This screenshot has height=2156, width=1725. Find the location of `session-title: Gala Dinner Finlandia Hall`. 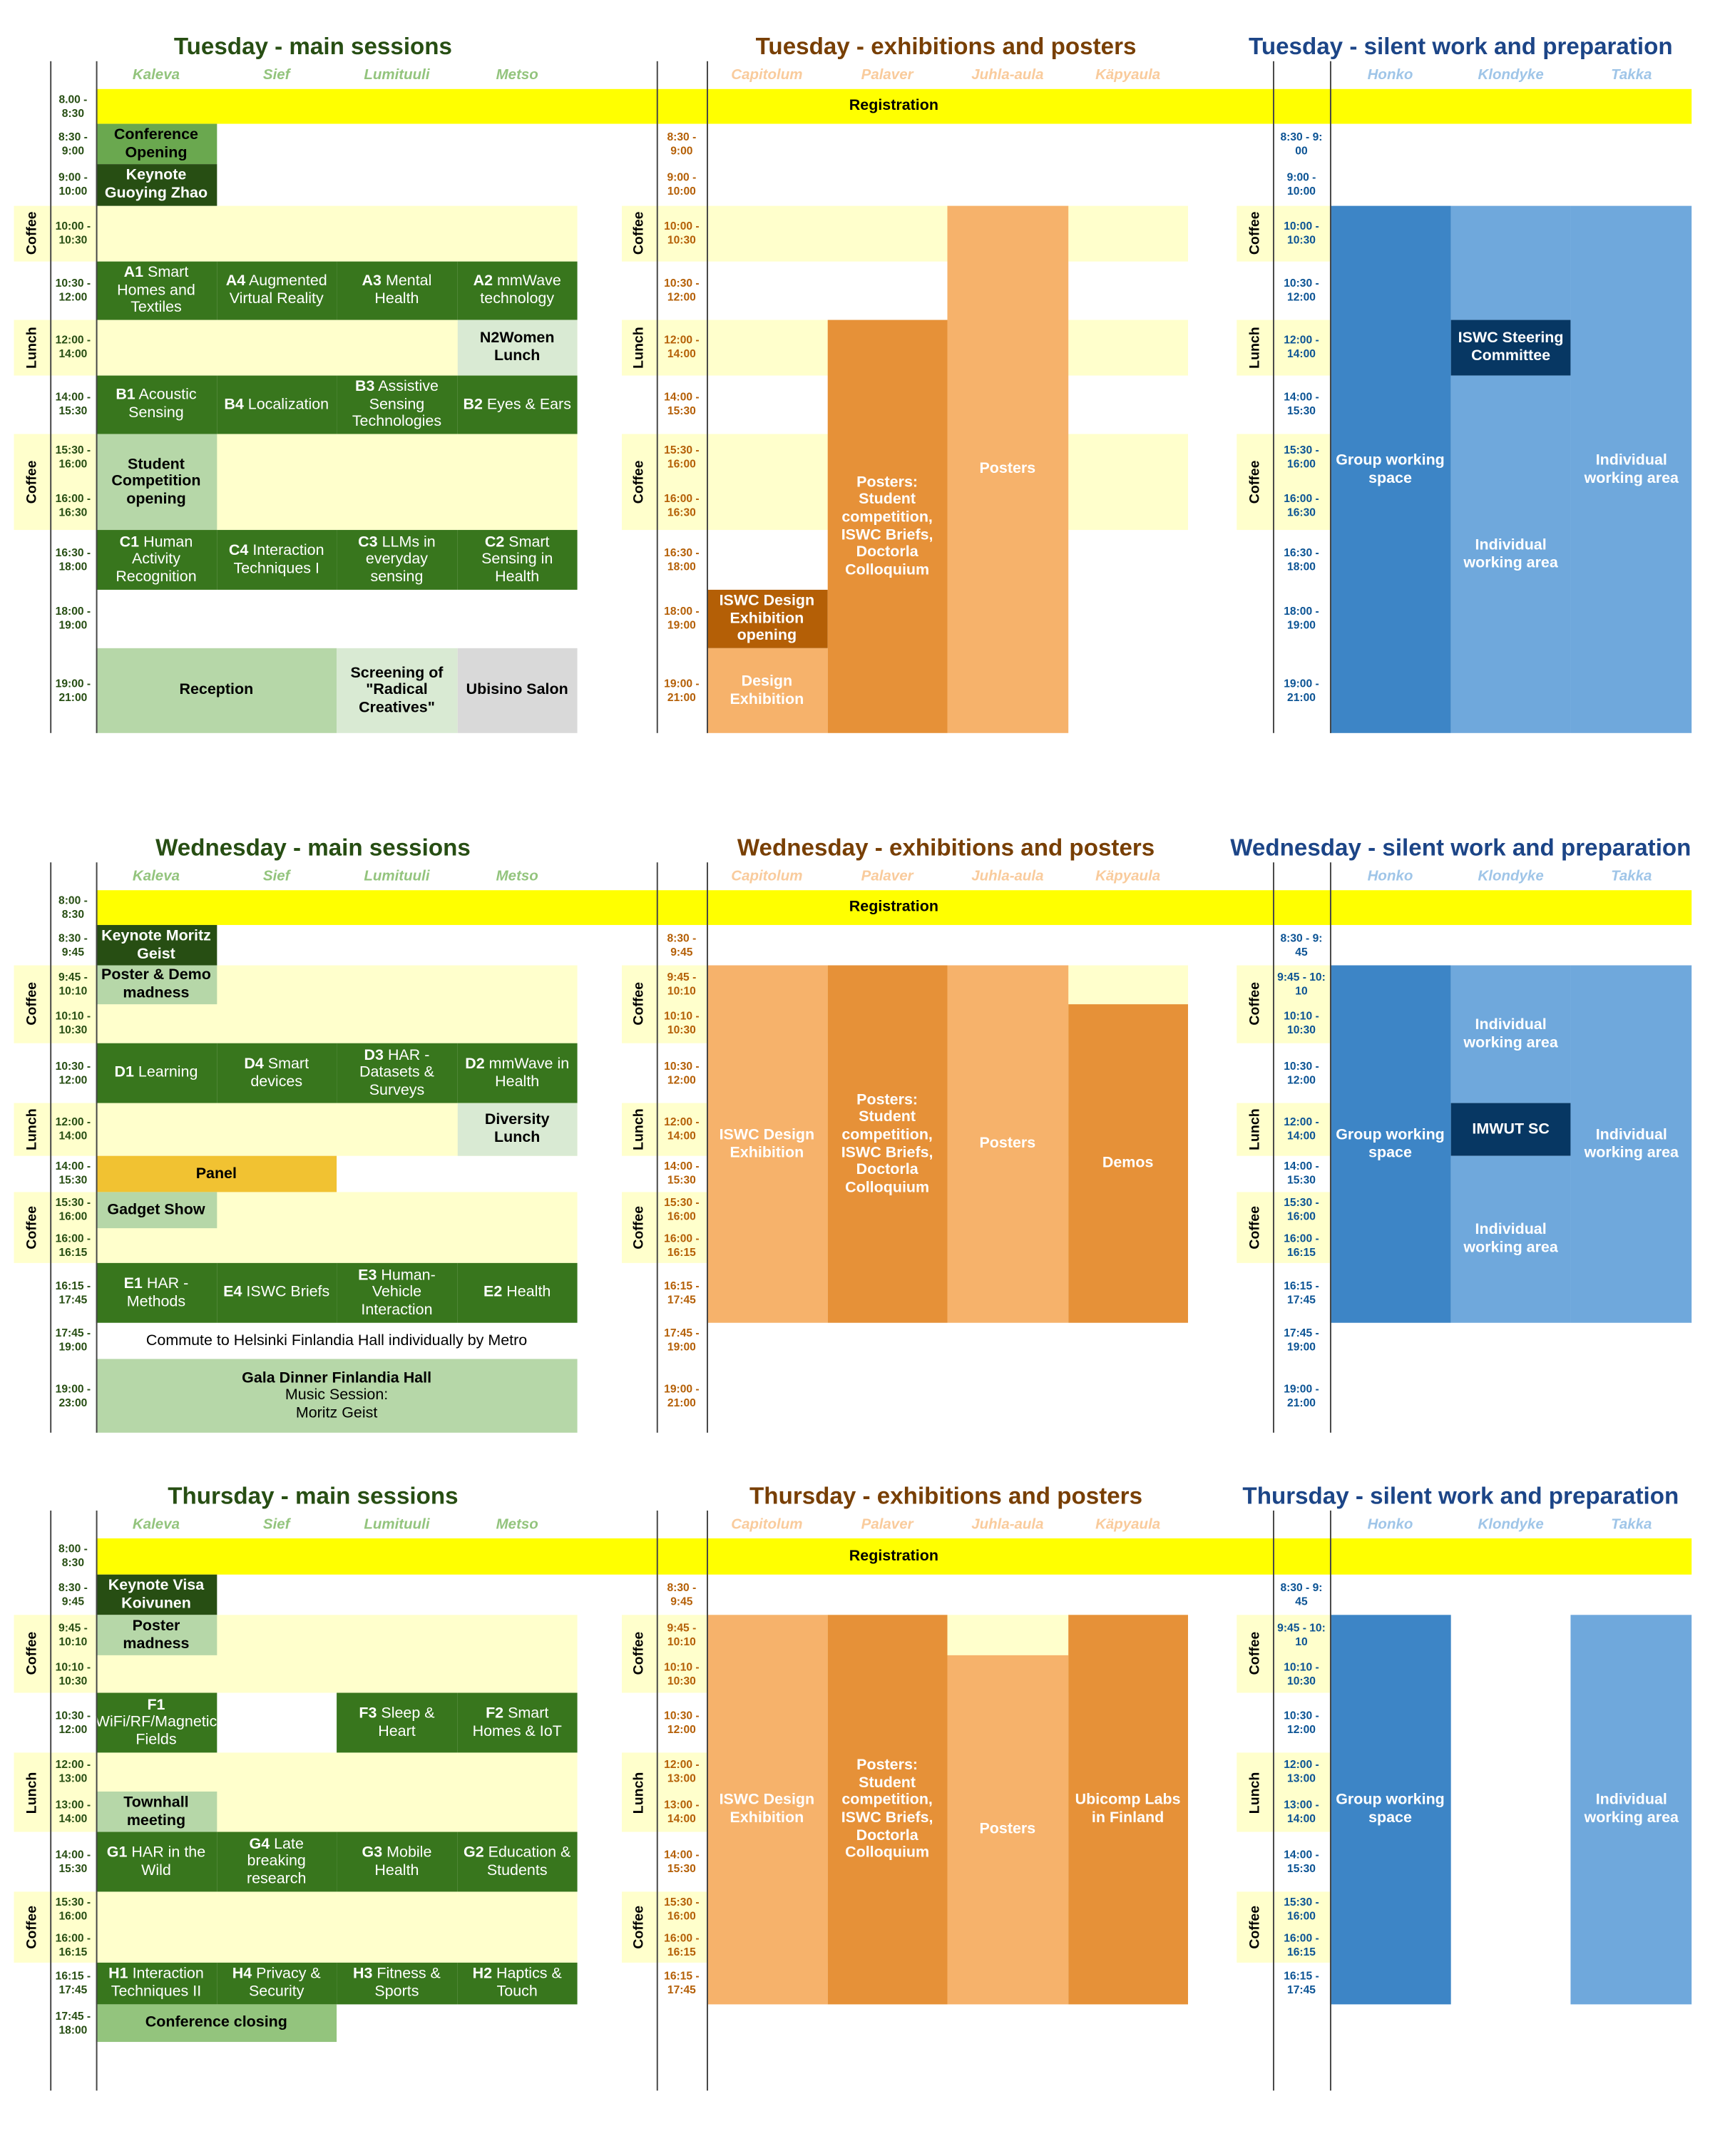

session-title: Gala Dinner Finlandia Hall is located at coordinates (337, 1377).